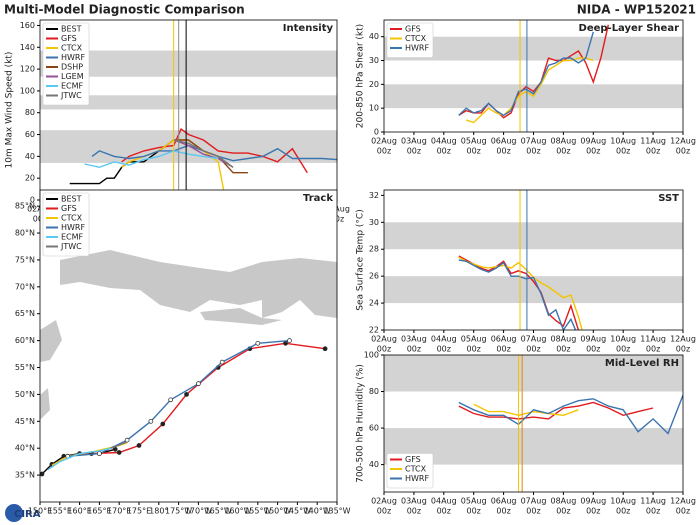 Image resolution: width=700 pixels, height=525 pixels. Describe the element at coordinates (119, 511) in the screenshot. I see `x-tick-label: 170°E` at that location.